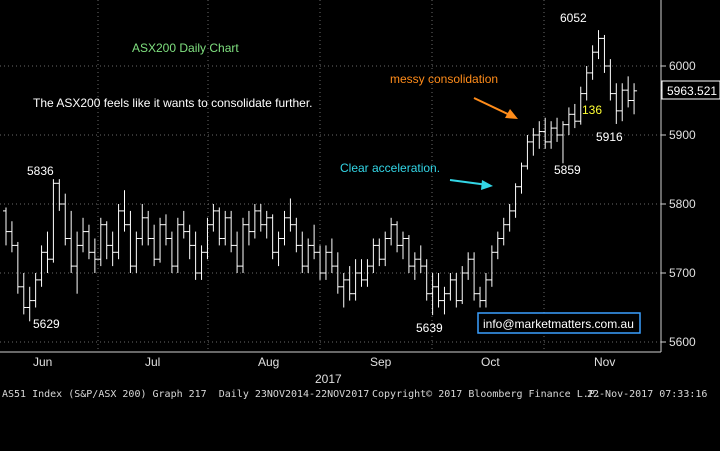 This screenshot has height=451, width=720. What do you see at coordinates (486, 394) in the screenshot?
I see `footer-center: Copyright© 2017 Bloomberg Finance L.P.` at bounding box center [486, 394].